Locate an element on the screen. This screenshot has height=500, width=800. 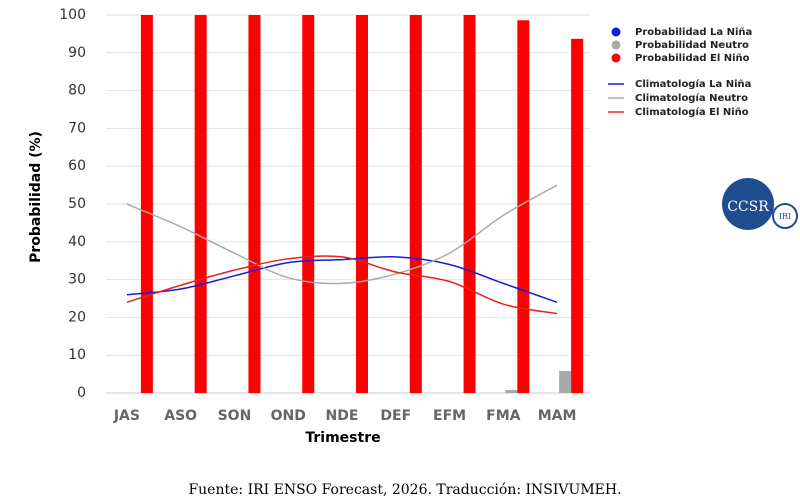
y-tick-label: 30 is located at coordinates (77, 280).